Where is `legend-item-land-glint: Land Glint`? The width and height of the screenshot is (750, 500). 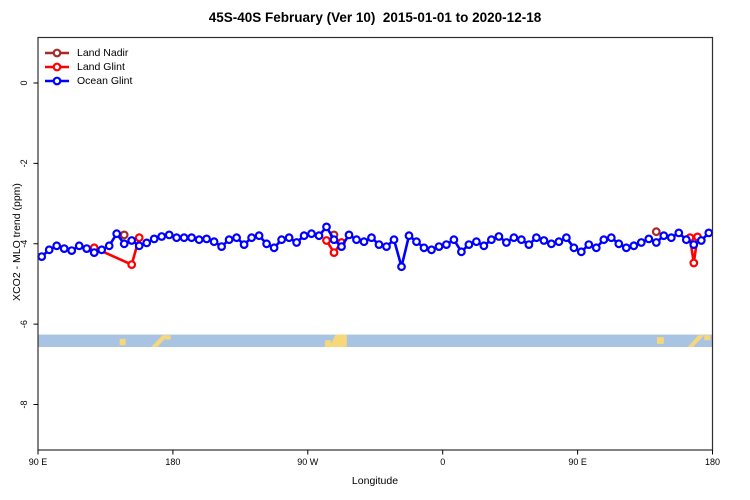 legend-item-land-glint: Land Glint is located at coordinates (88, 67).